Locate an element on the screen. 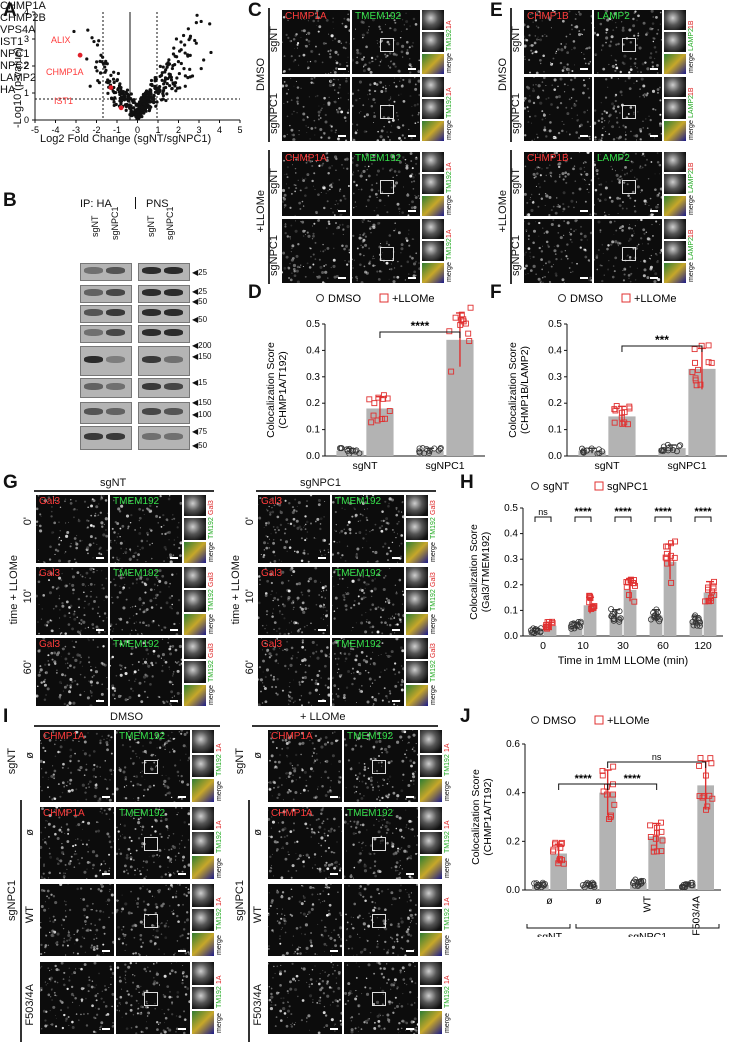 The image size is (733, 1050). row-group-bracket is located at coordinates (249, 921).